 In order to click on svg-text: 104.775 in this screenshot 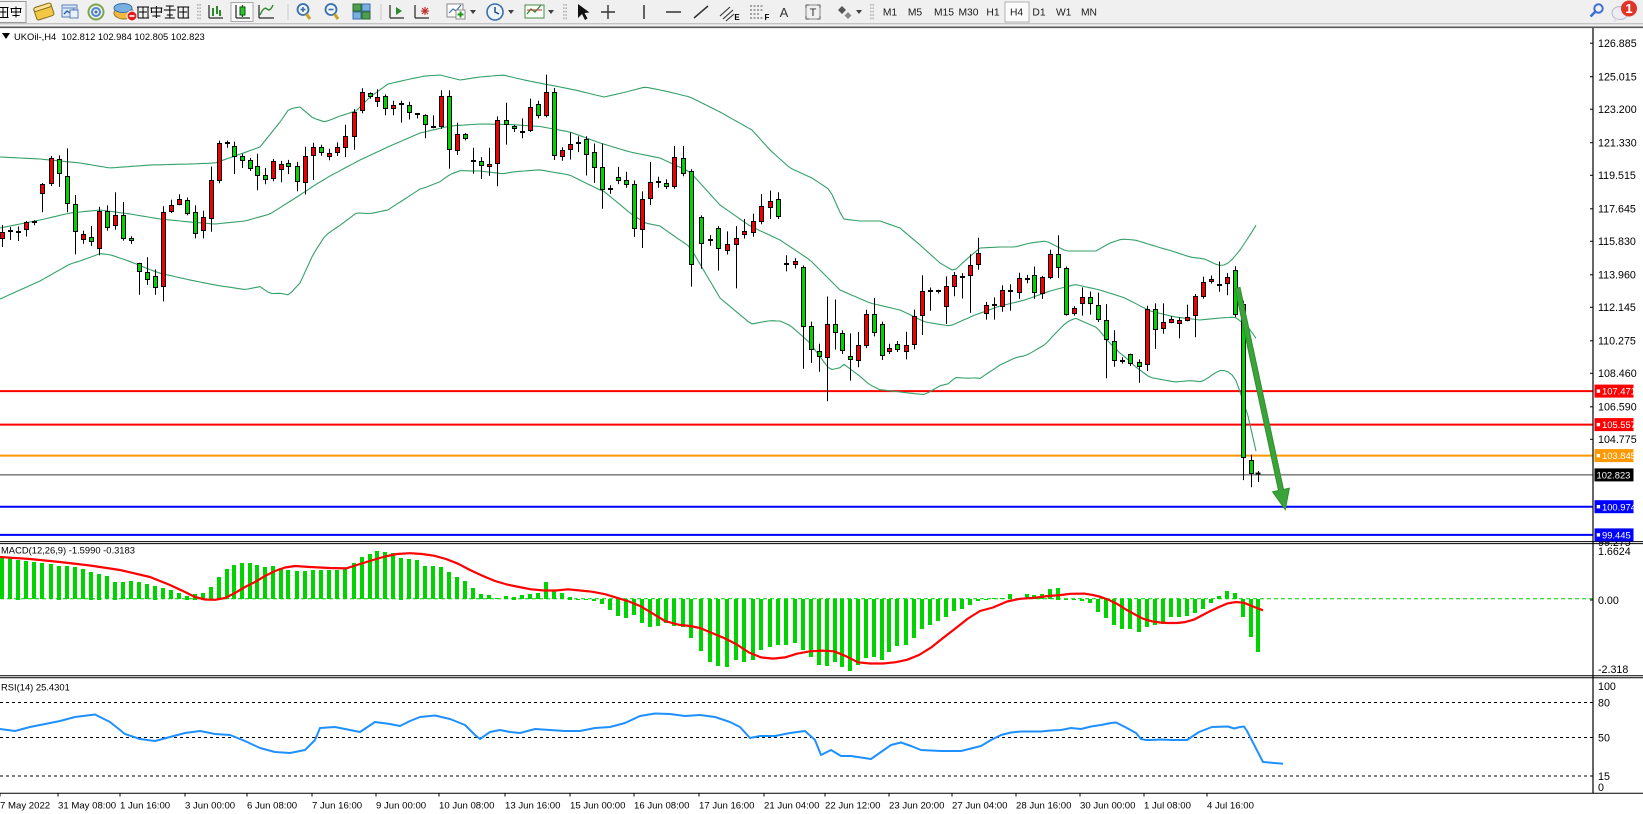, I will do `click(1617, 440)`.